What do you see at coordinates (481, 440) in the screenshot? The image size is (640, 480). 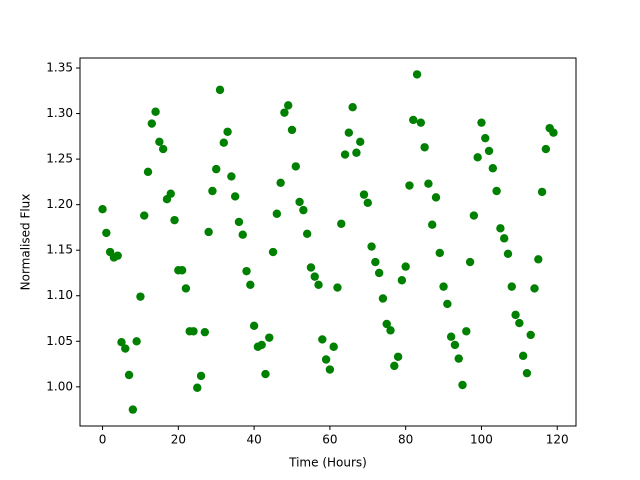 I see `x-tick-label: 100` at bounding box center [481, 440].